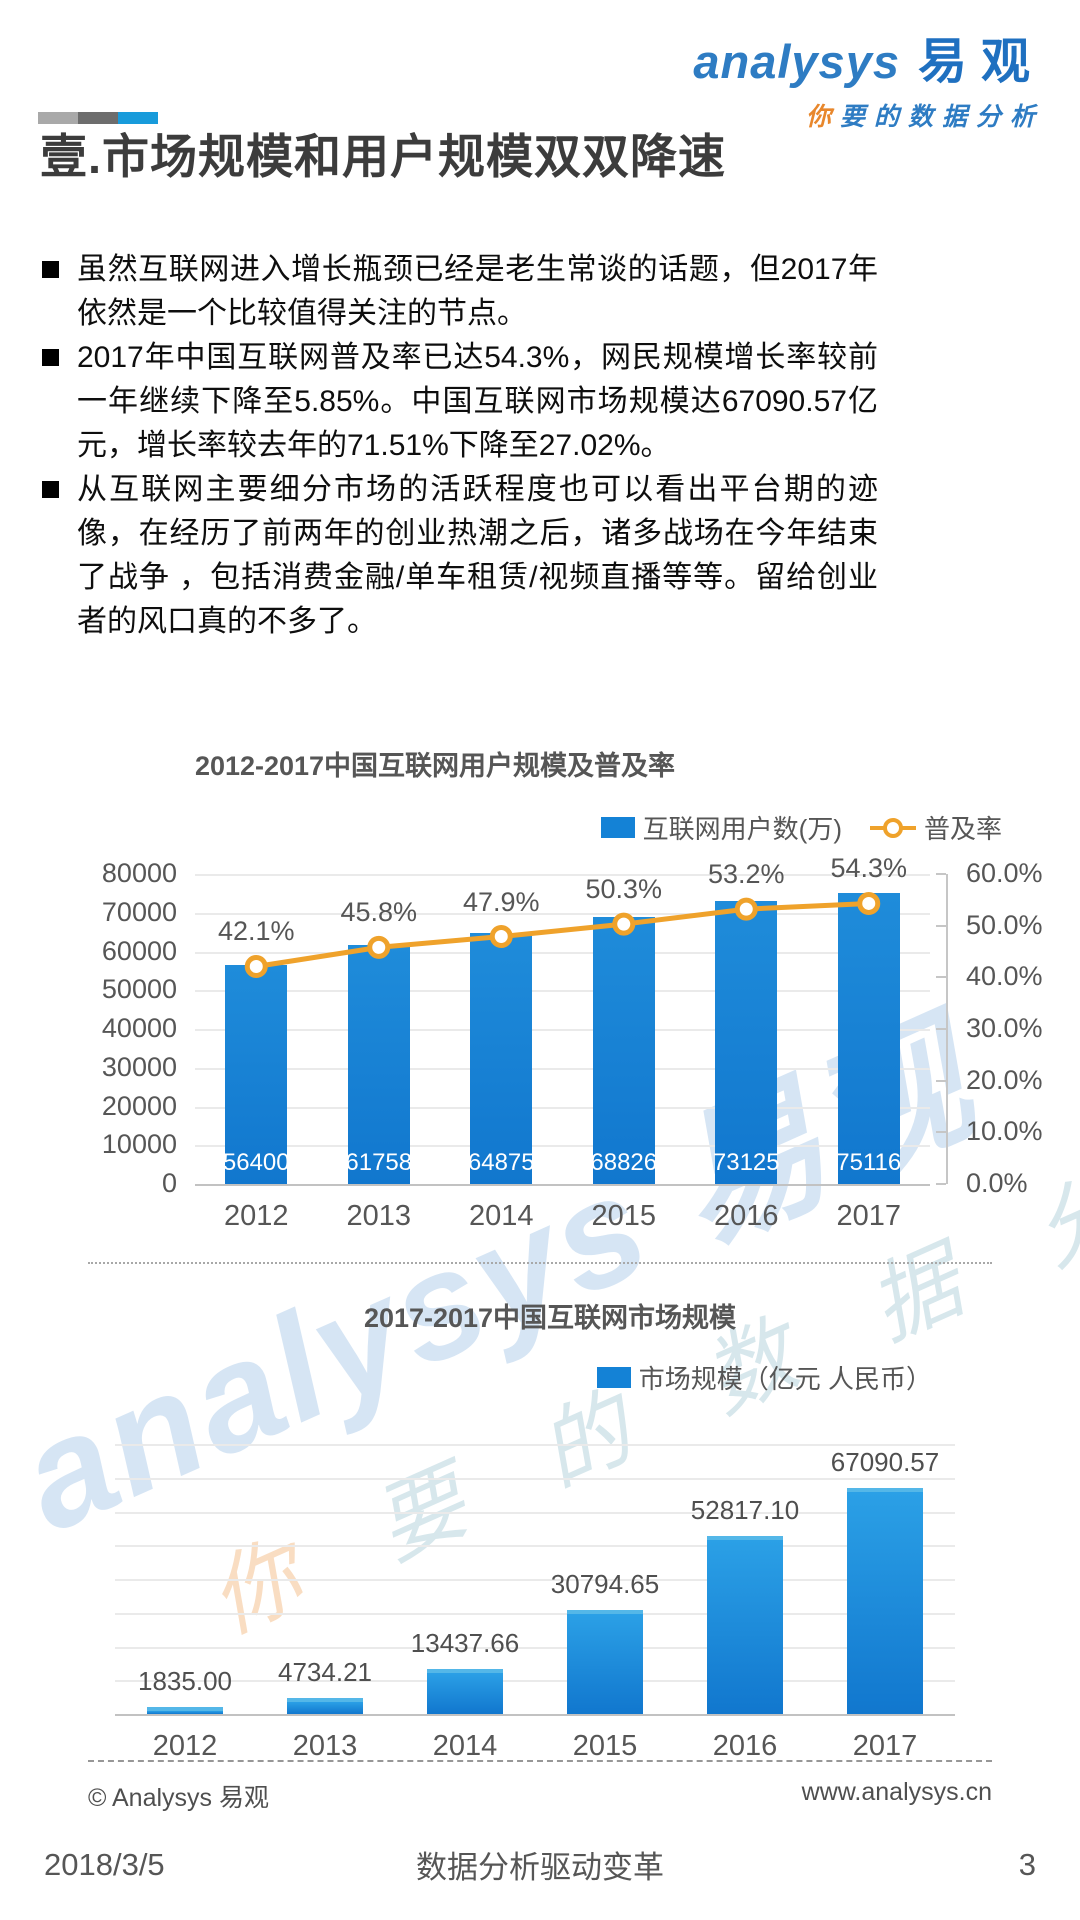  Describe the element at coordinates (139, 1144) in the screenshot. I see `y-axis-tick-label: 10000` at that location.